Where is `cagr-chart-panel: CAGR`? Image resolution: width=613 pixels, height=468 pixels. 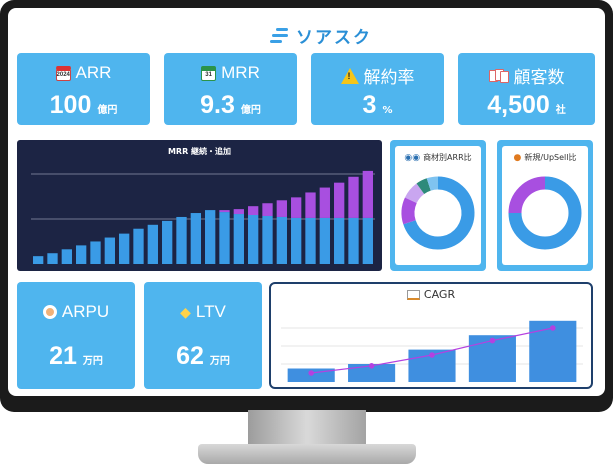
cagr-chart-panel: CAGR is located at coordinates (431, 335).